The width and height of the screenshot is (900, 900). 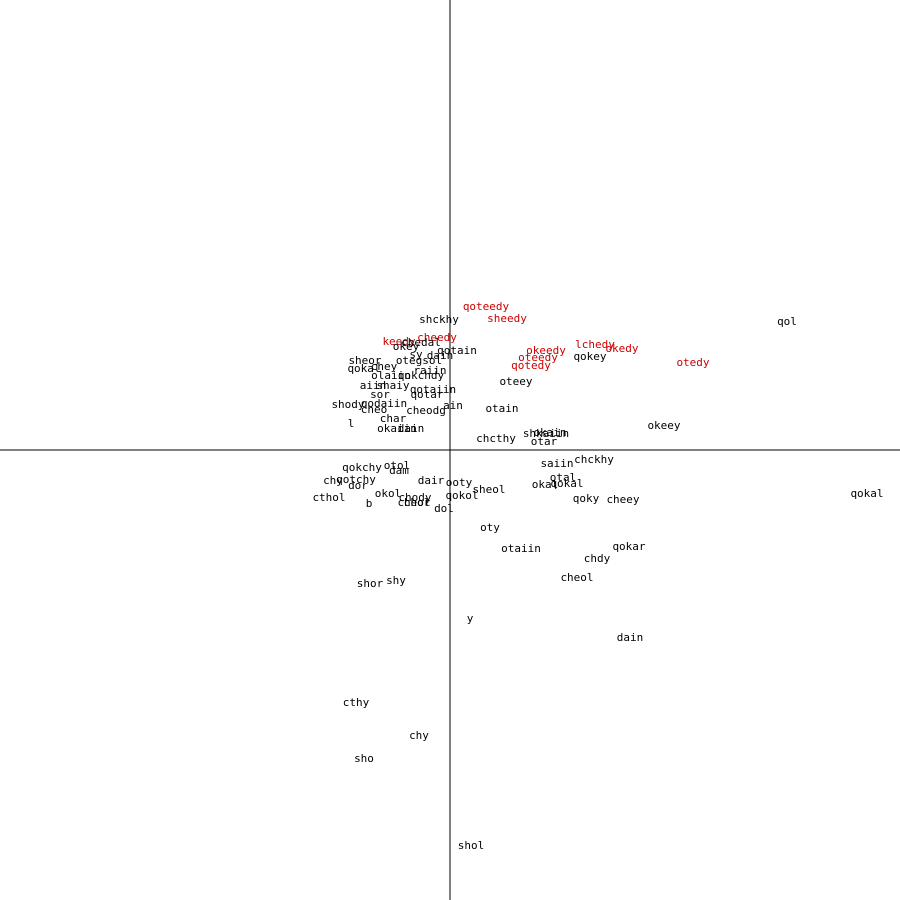 What do you see at coordinates (328, 497) in the screenshot?
I see `point-label: cthol` at bounding box center [328, 497].